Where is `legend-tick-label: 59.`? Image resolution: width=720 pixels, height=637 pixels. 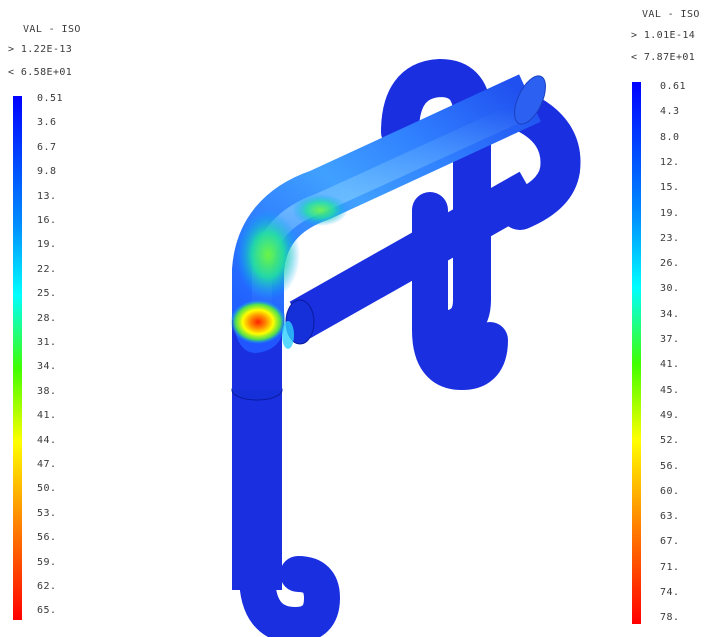 legend-tick-label: 59. is located at coordinates (47, 562).